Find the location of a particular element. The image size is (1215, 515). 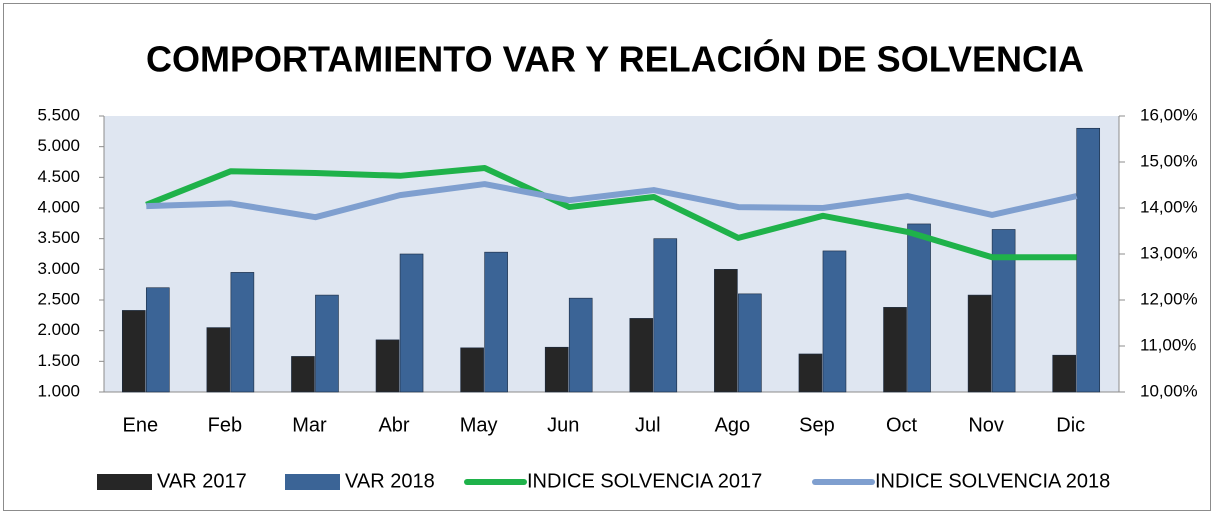

y2-tick-label: 11,00% is located at coordinates (1168, 344).